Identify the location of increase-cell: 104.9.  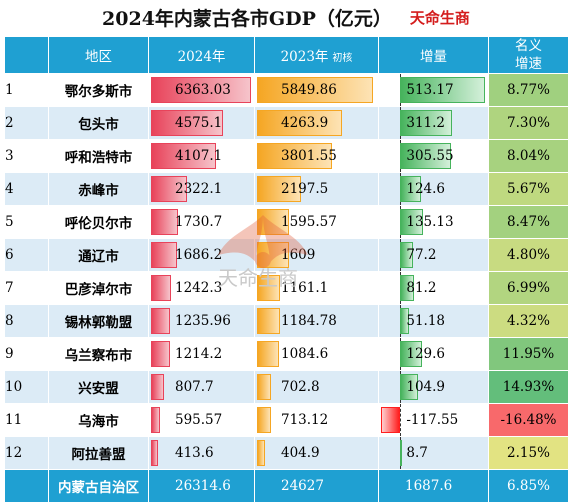
(433, 387).